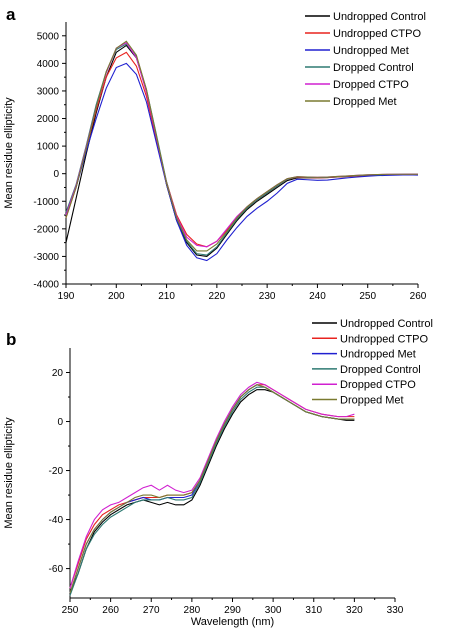 Image resolution: width=474 pixels, height=631 pixels. Describe the element at coordinates (192, 610) in the screenshot. I see `x-tick-label: 280` at that location.